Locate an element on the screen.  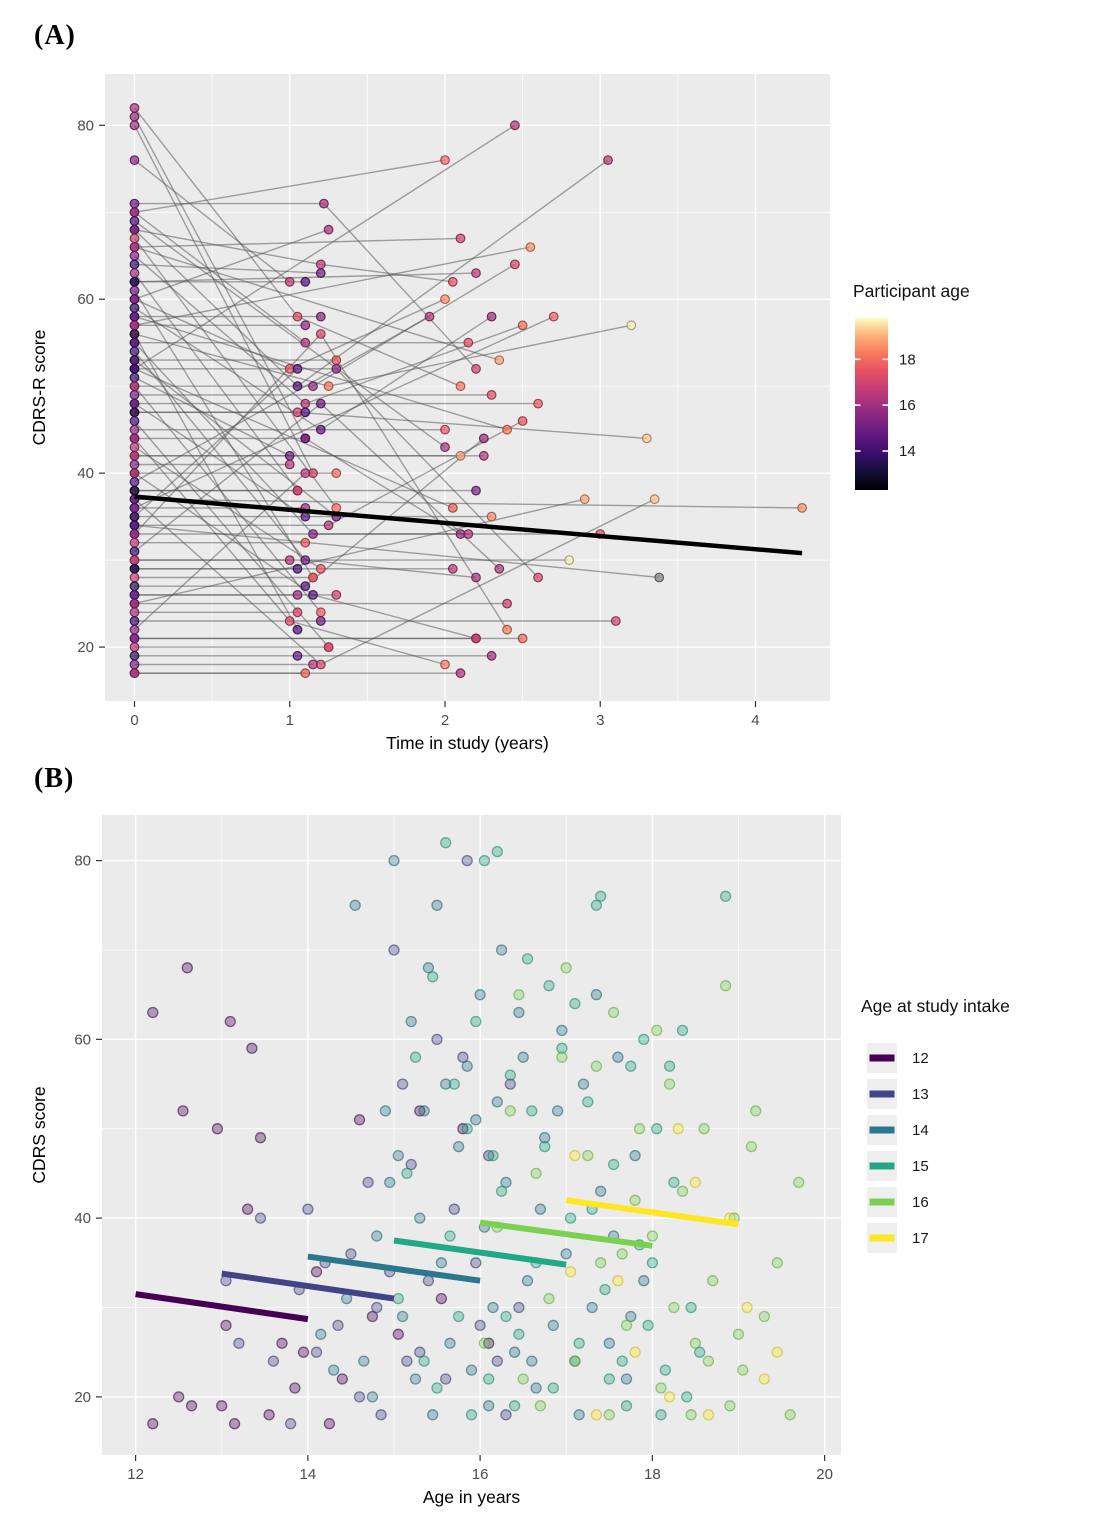
legend-title: Participant age is located at coordinates (911, 291).